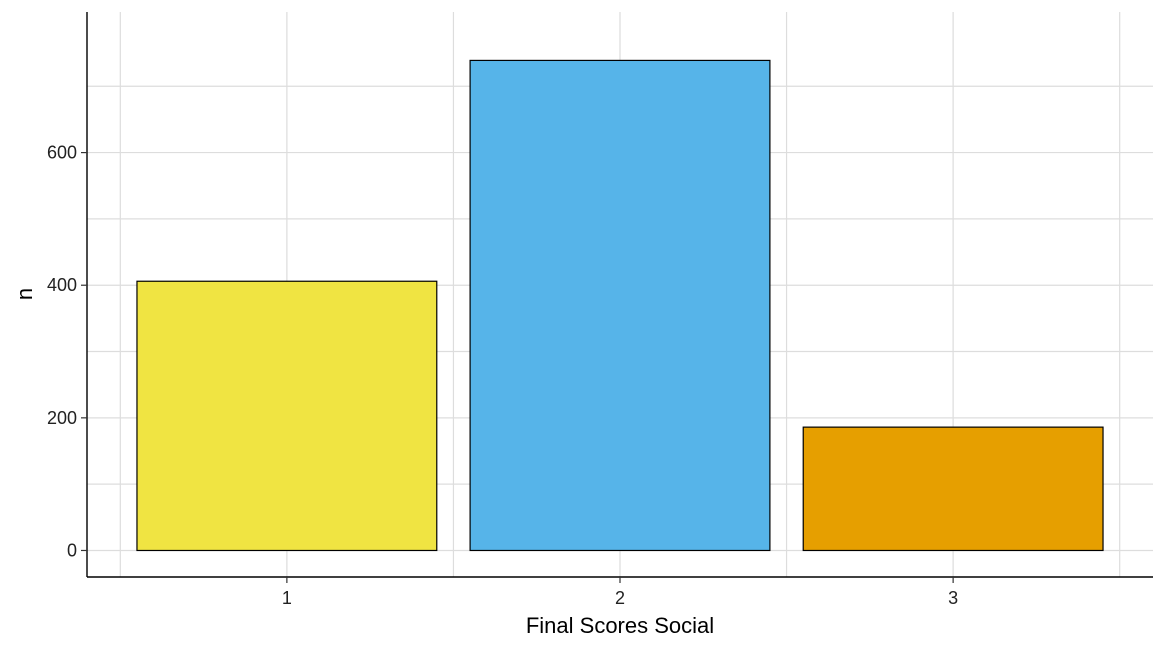  Describe the element at coordinates (72, 550) in the screenshot. I see `y-tick-label: 0` at that location.